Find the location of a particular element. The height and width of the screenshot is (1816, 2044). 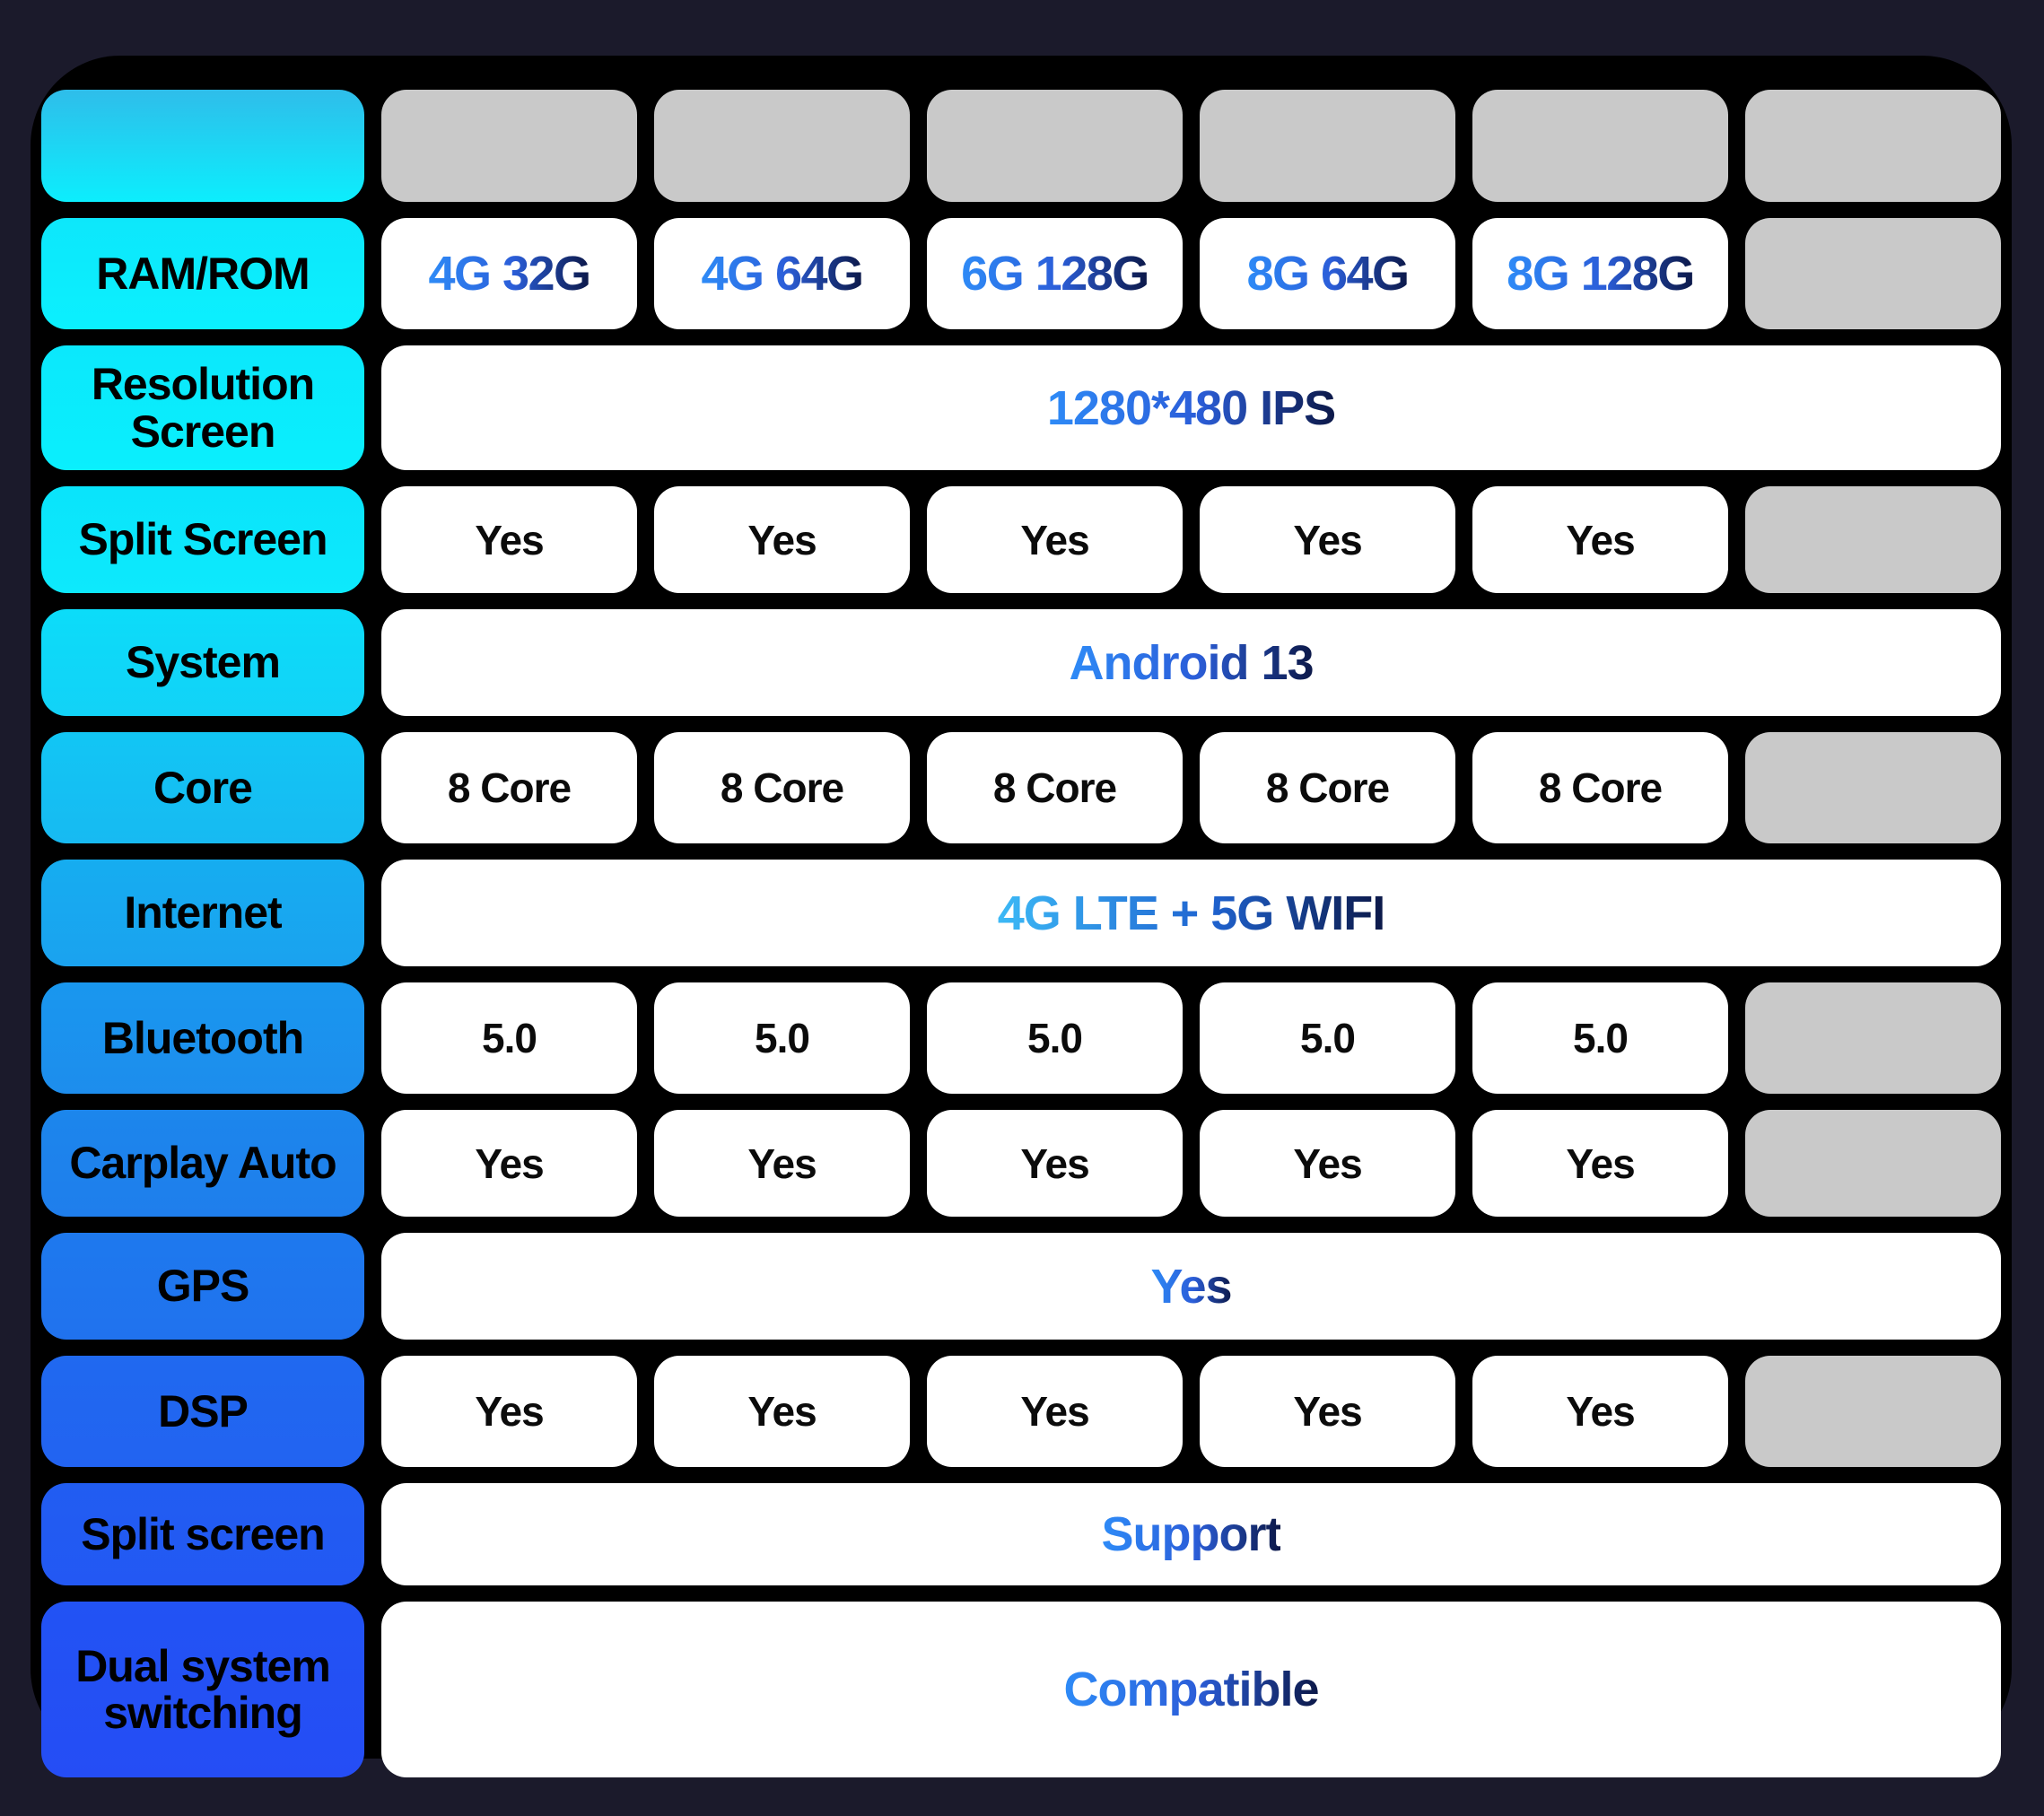

value-text: 6G 128G is located at coordinates (1055, 274).